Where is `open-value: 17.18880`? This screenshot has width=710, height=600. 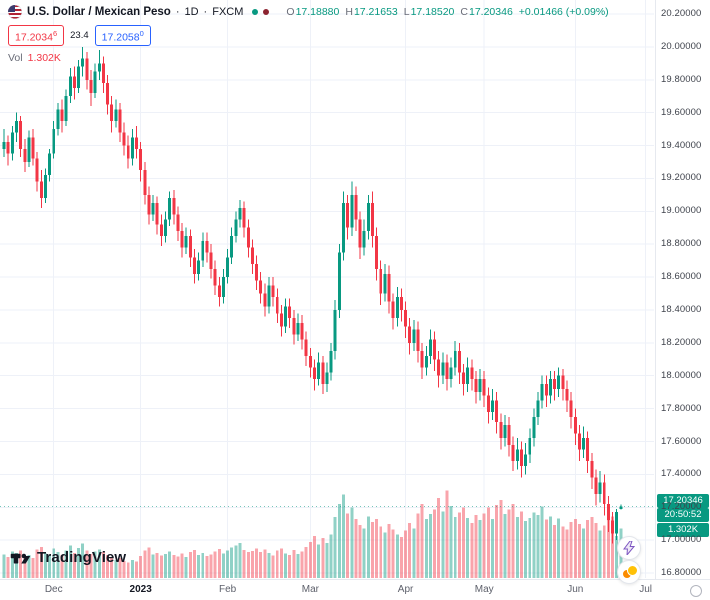
open-value: 17.18880 is located at coordinates (317, 12).